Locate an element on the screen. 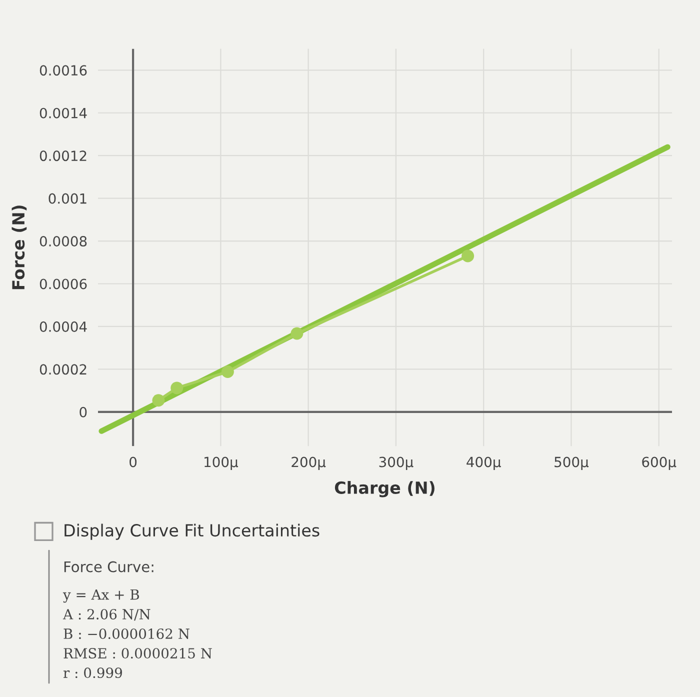 The height and width of the screenshot is (697, 700). x-tick-label: 600μ is located at coordinates (659, 463).